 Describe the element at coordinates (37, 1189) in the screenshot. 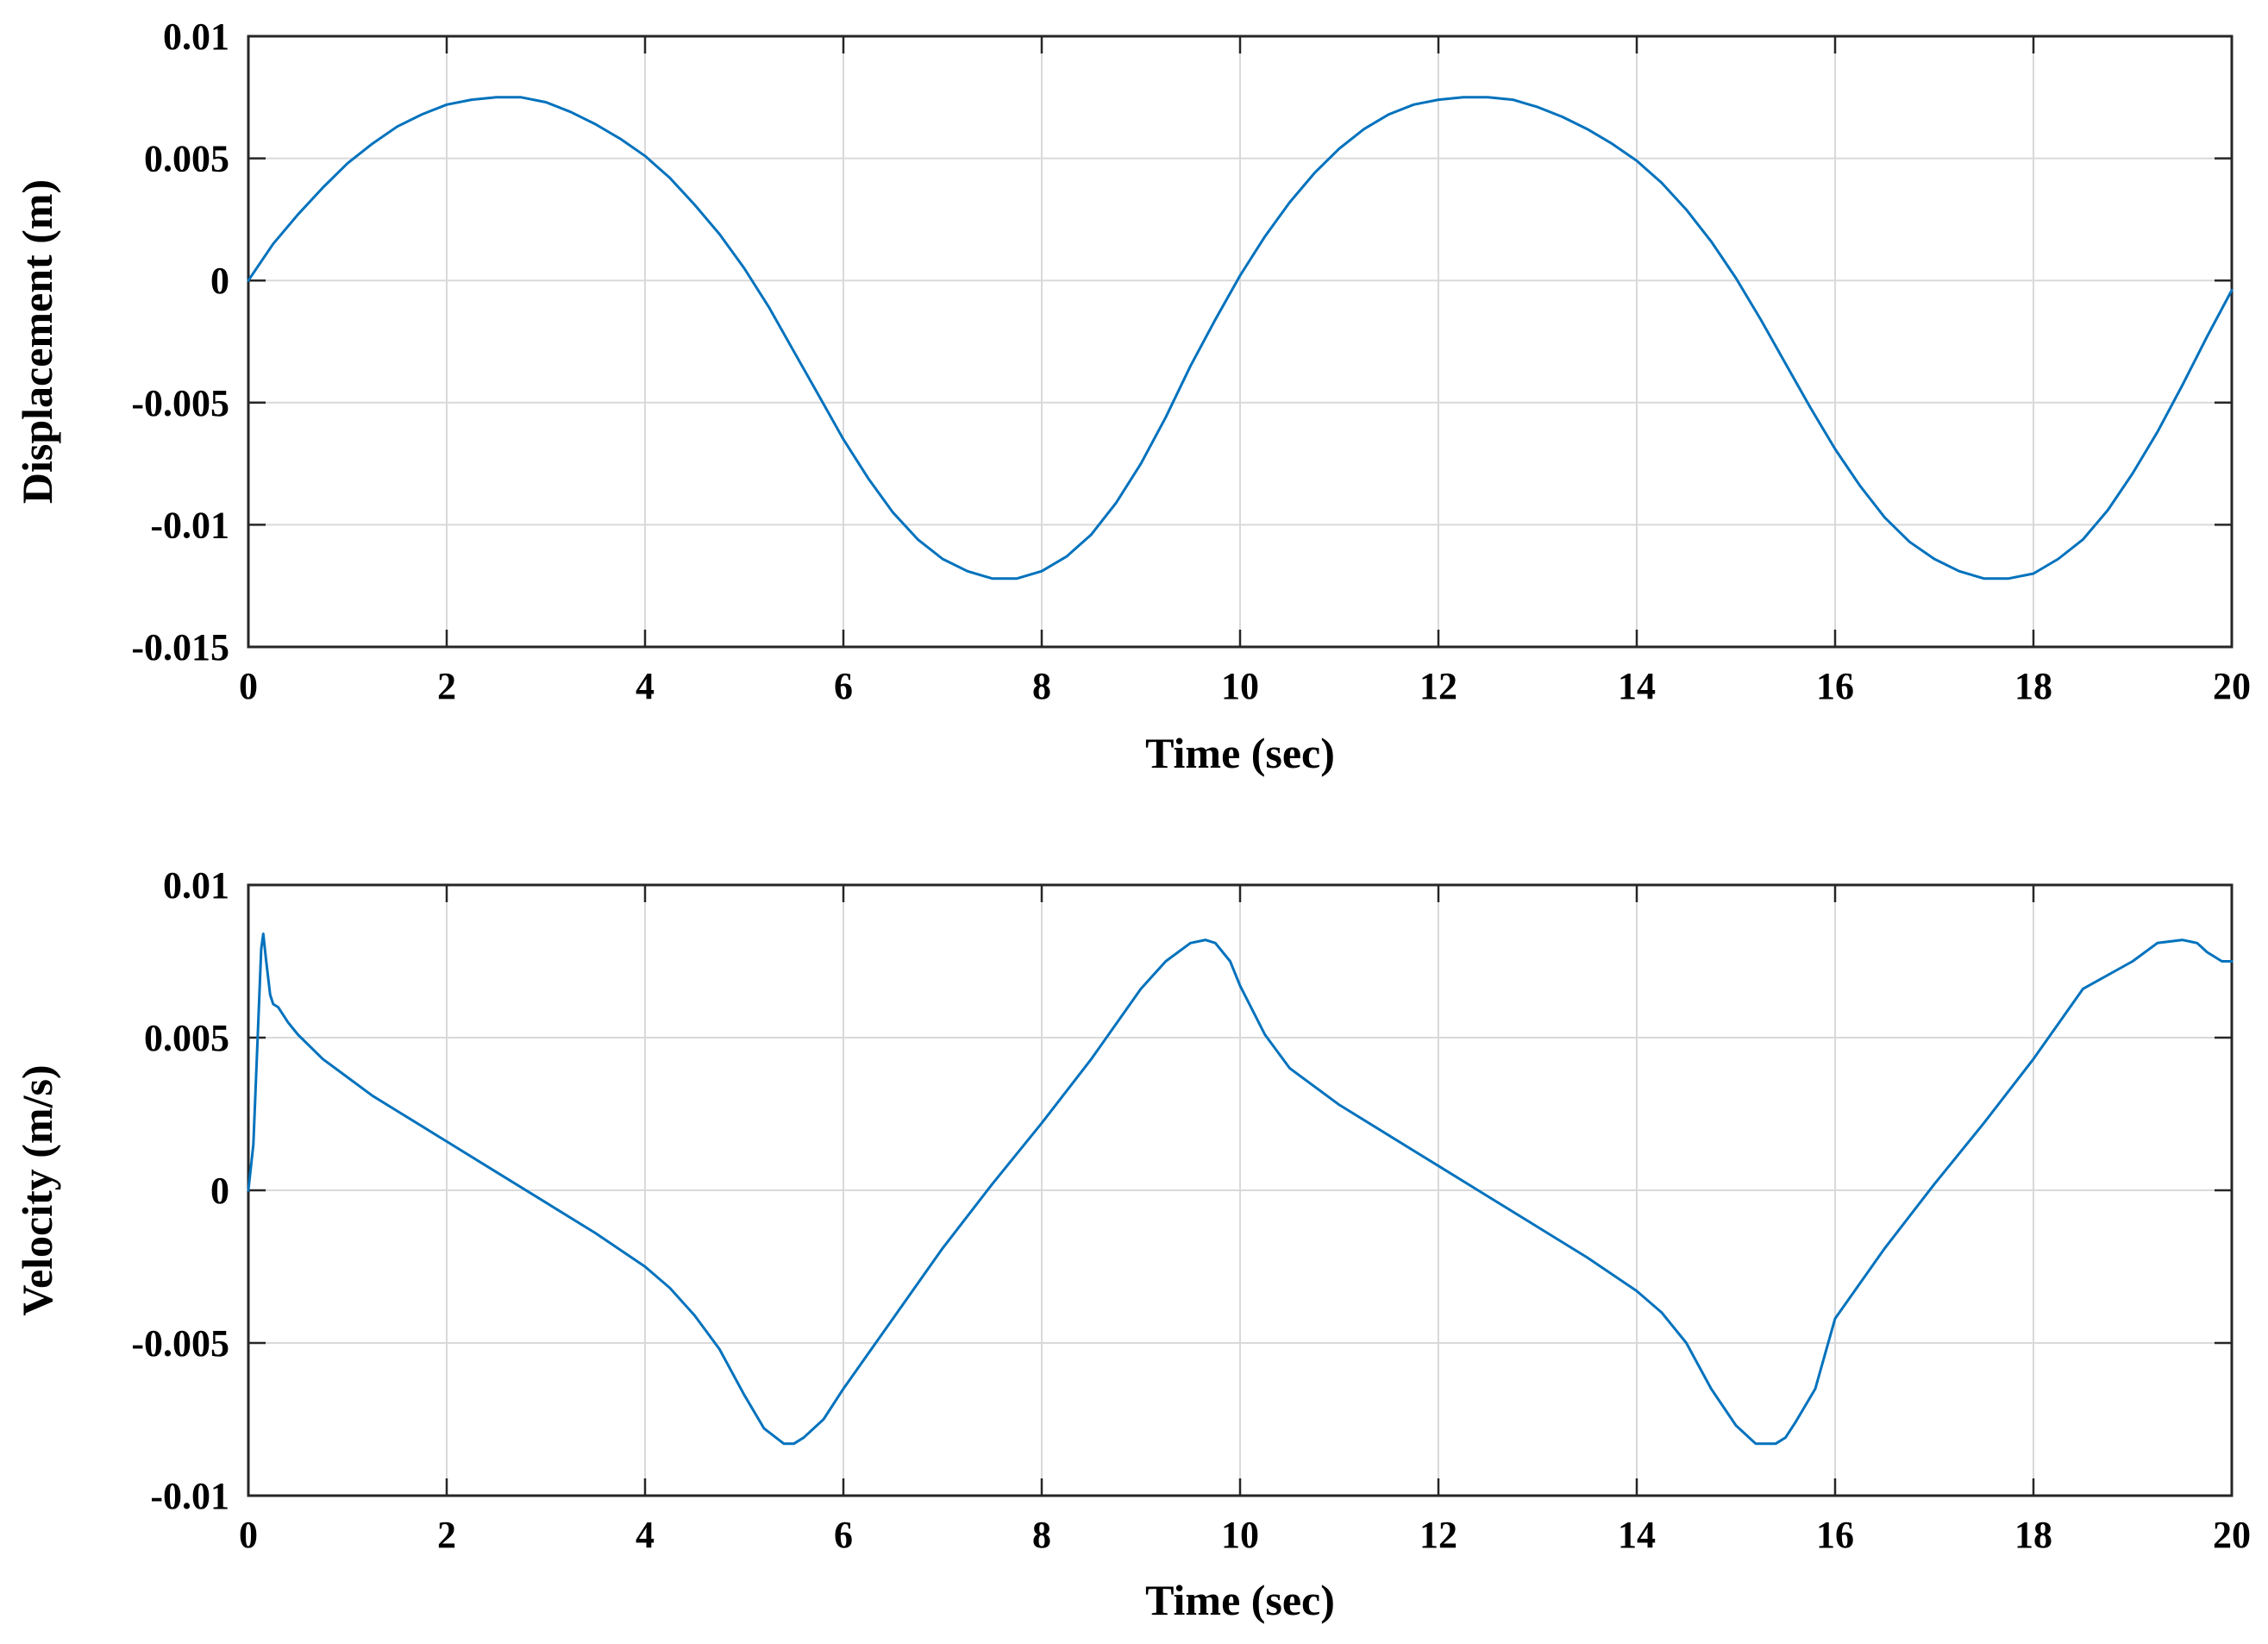

I see `y-axis-label: Velocity (m/s)` at that location.